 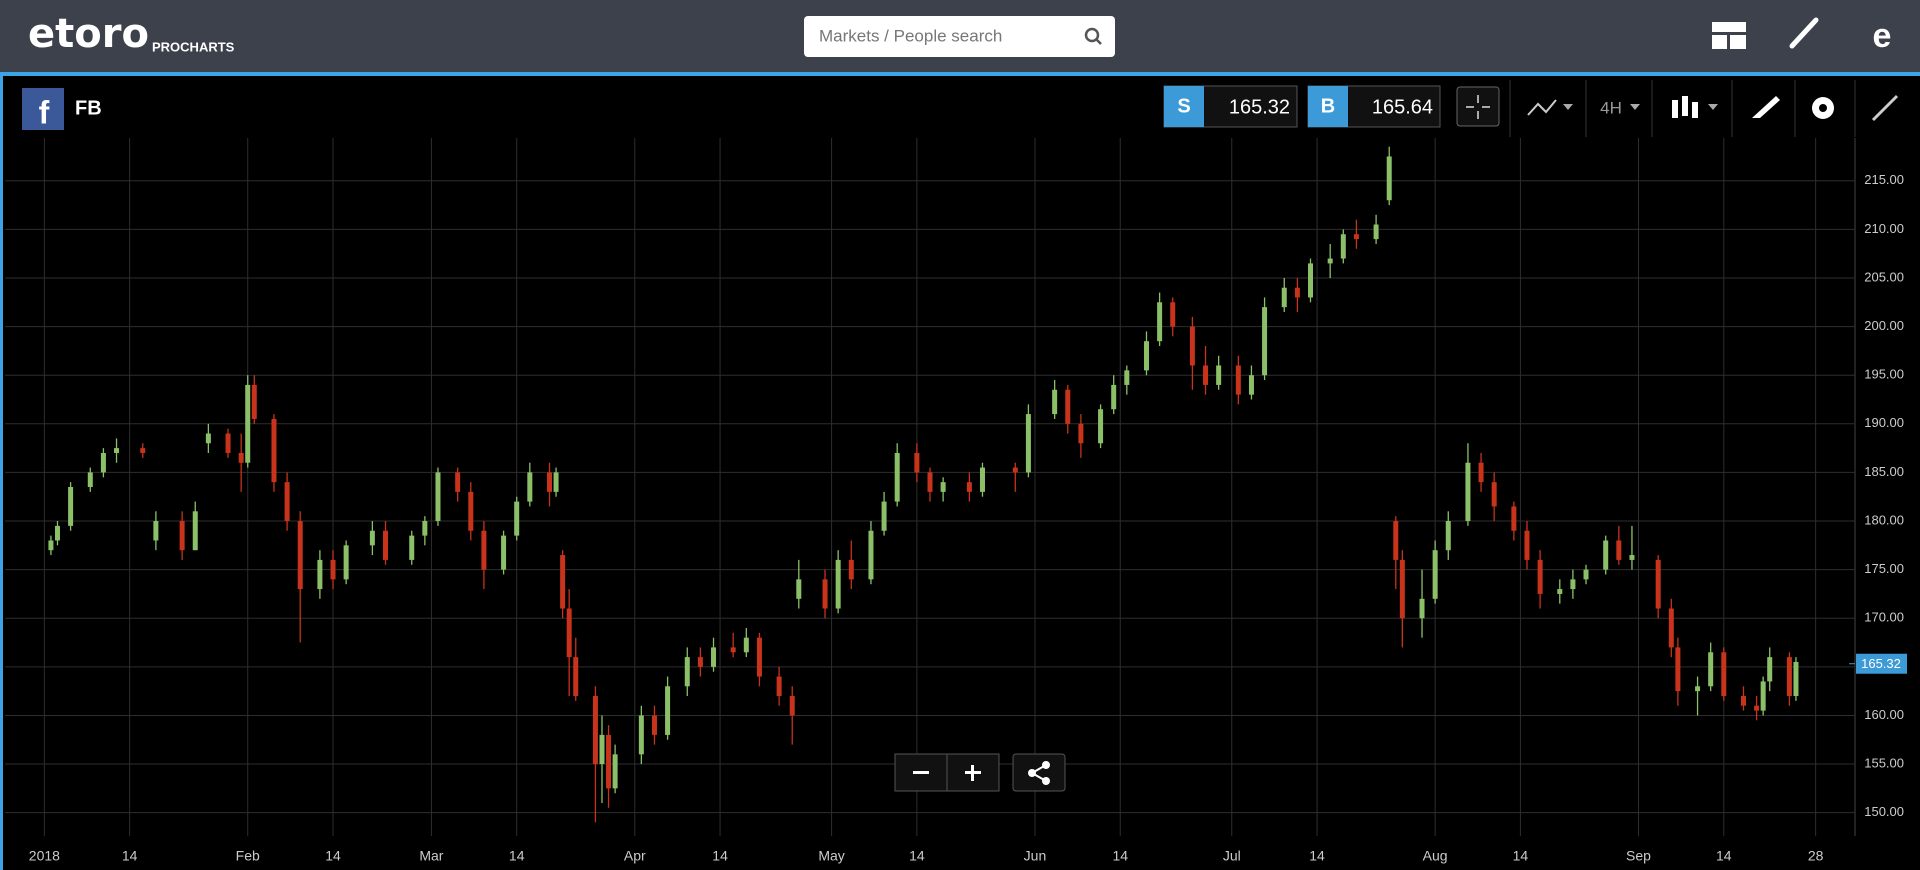 I want to click on drawing-button, so click(x=1766, y=107).